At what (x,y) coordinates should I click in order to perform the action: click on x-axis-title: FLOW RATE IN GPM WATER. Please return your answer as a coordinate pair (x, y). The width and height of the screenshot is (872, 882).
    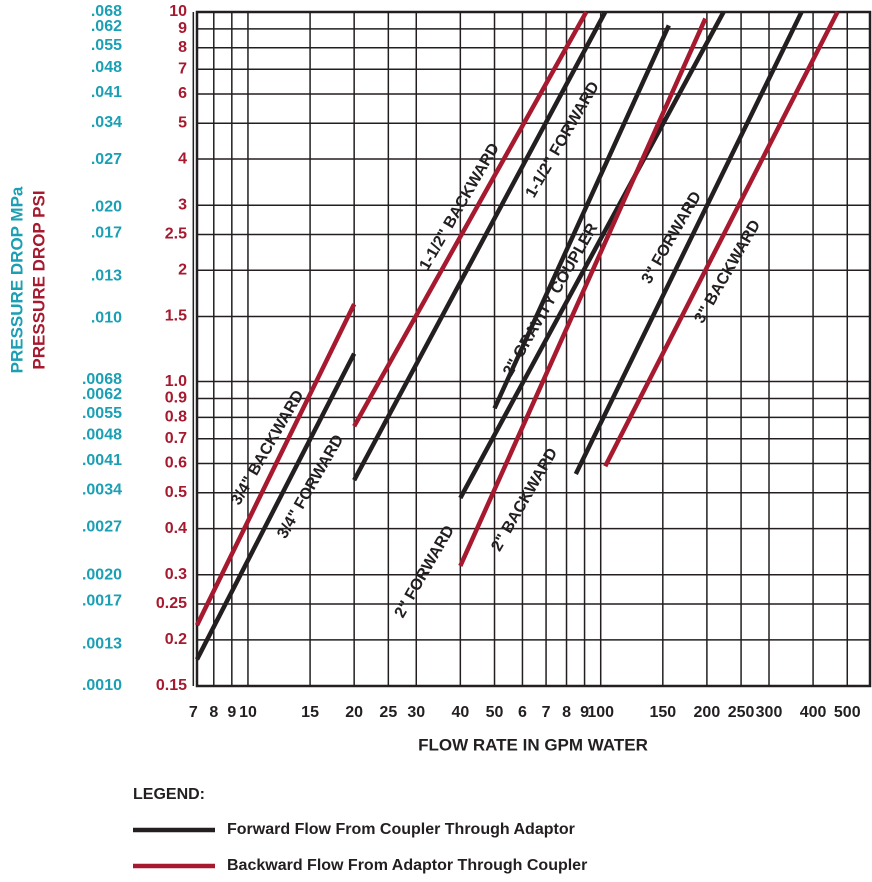
    Looking at the image, I should click on (533, 744).